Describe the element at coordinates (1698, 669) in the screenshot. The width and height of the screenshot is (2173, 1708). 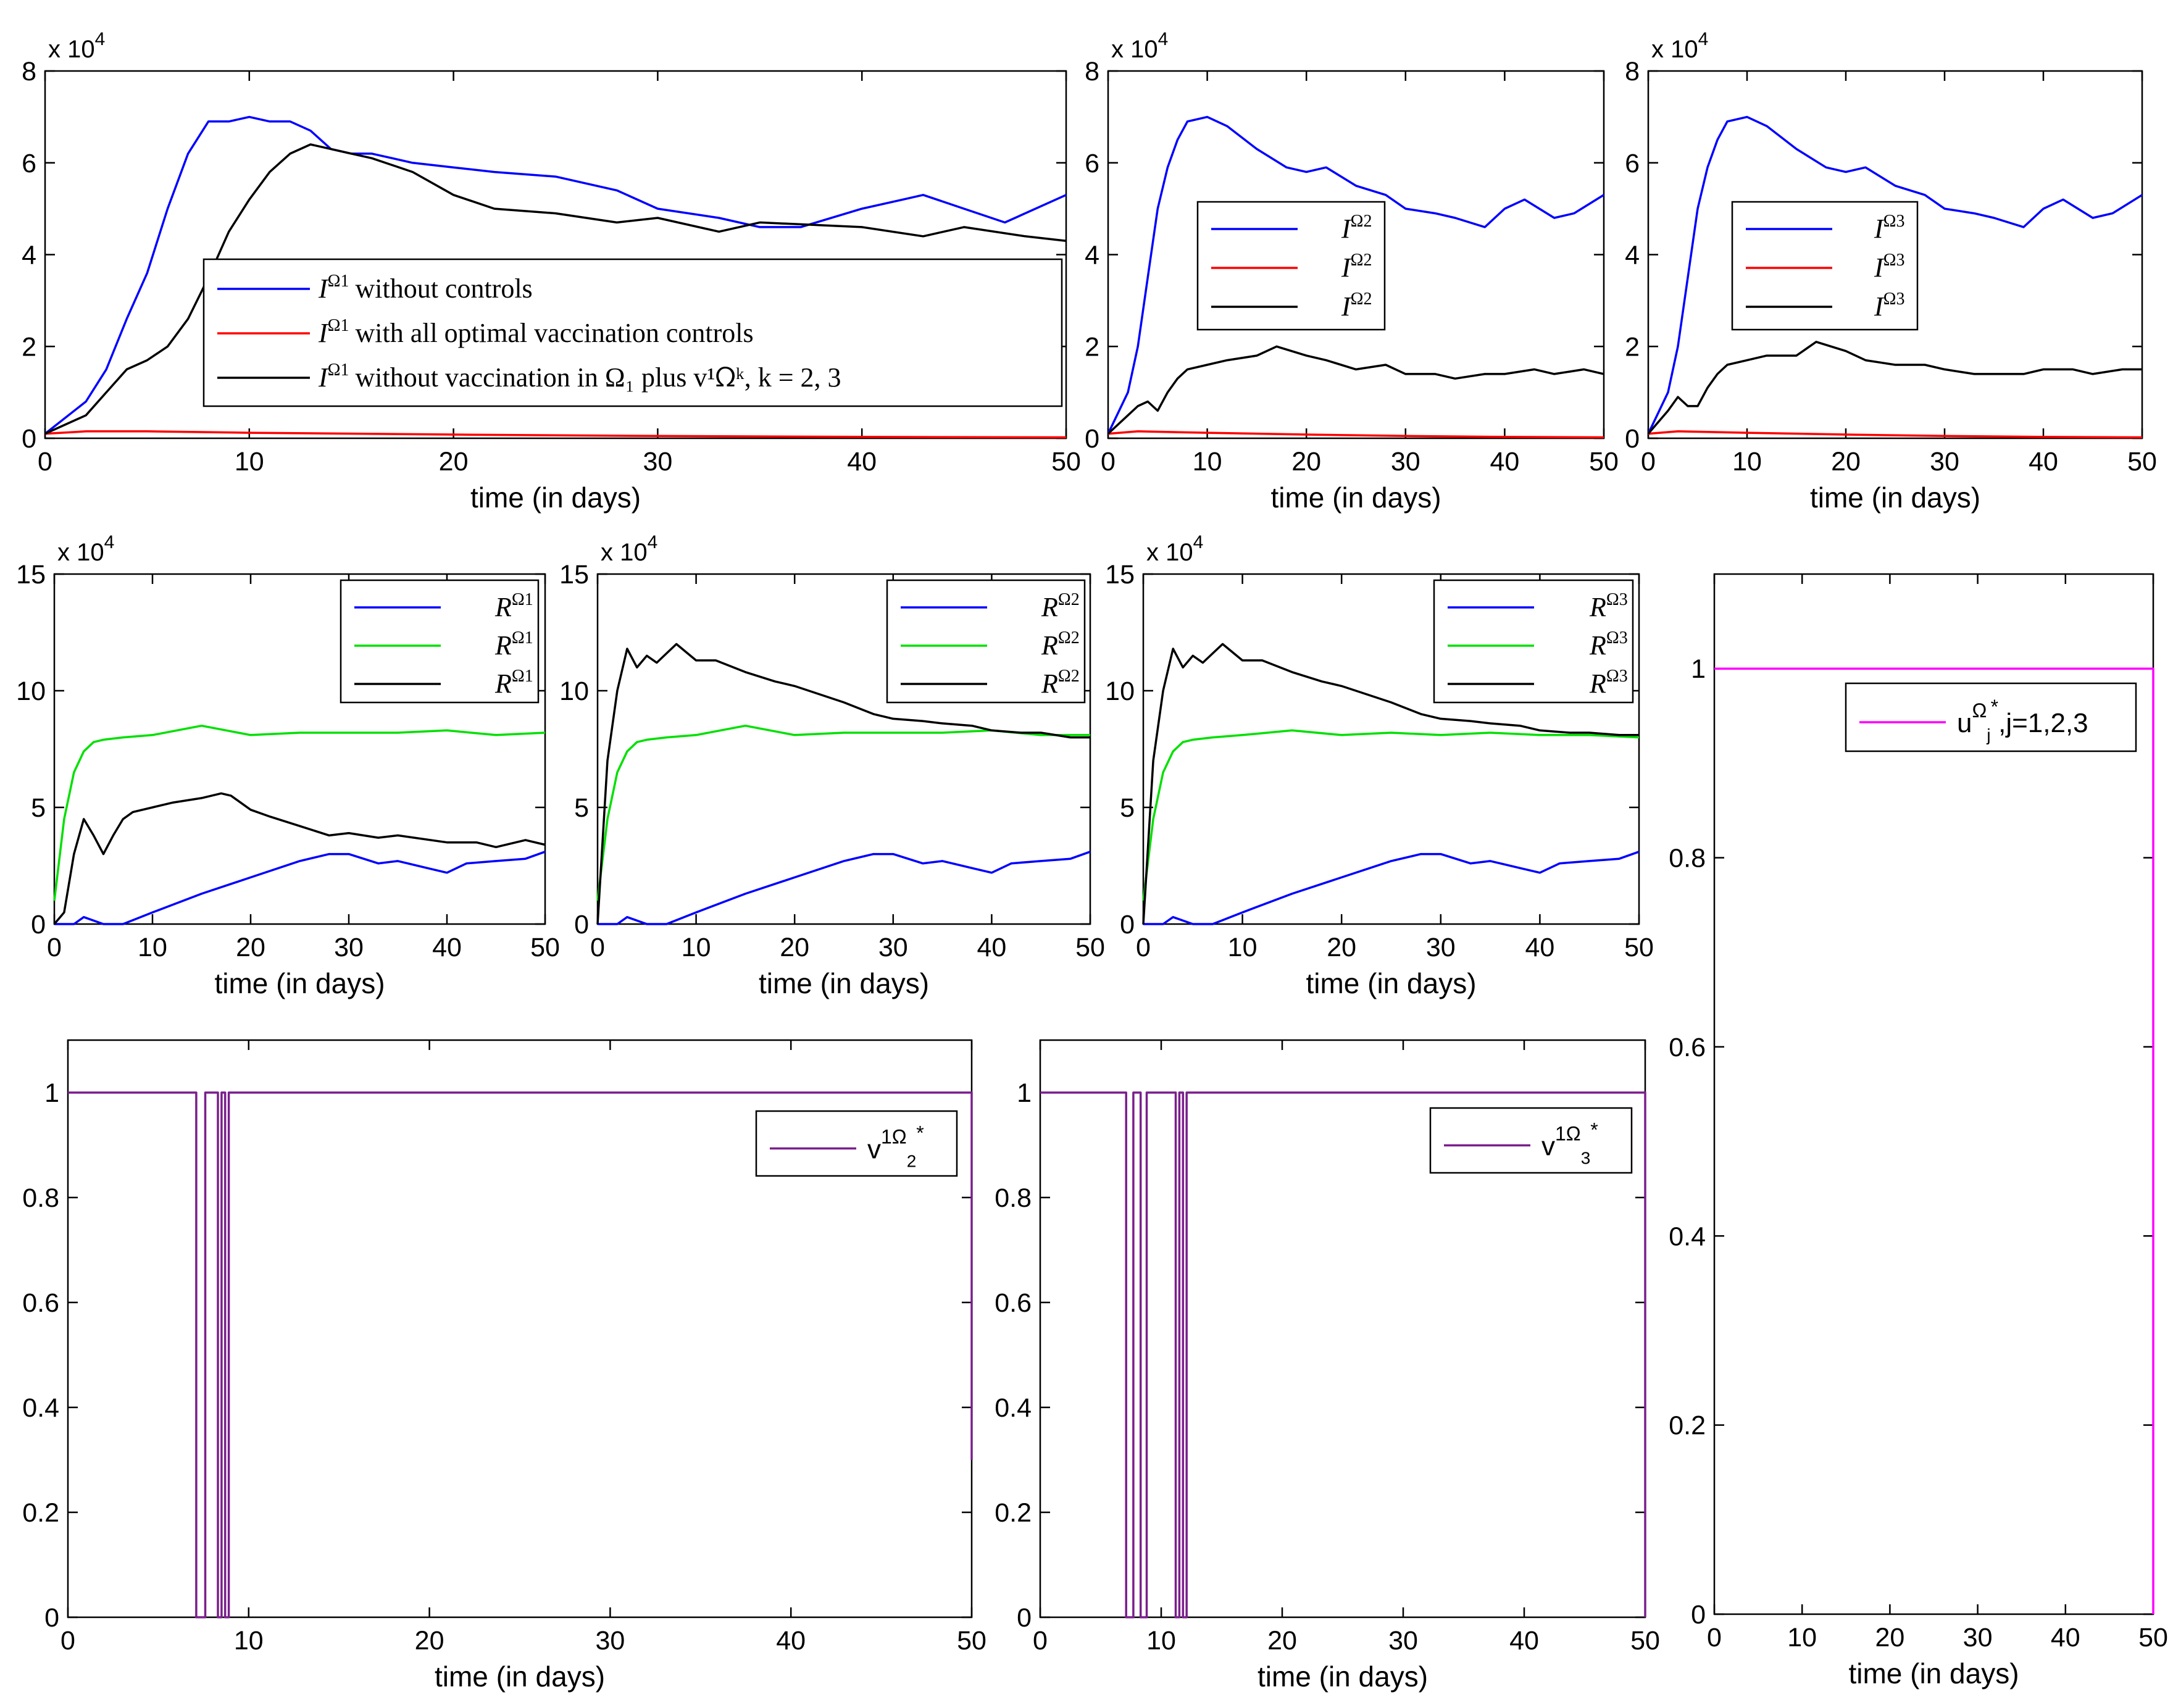
I see `y-tick-label: 1` at that location.